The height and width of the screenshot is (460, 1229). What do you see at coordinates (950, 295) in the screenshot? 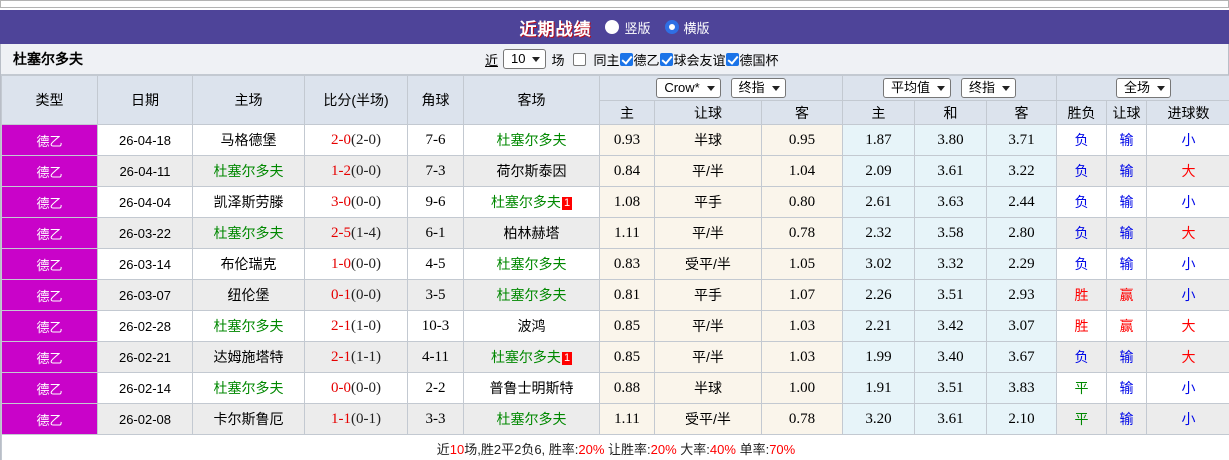
I see `avg-draw-cell: 3.51` at bounding box center [950, 295].